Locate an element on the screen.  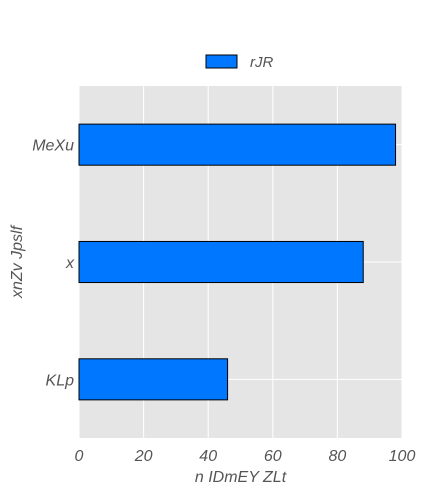
y-tick-labels: KLp x MeXu is located at coordinates (53, 264).